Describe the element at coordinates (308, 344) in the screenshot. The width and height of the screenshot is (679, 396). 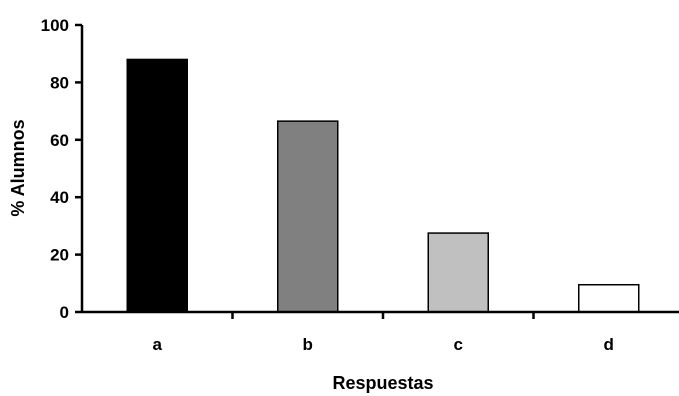
I see `x-tick-label-b: b` at that location.